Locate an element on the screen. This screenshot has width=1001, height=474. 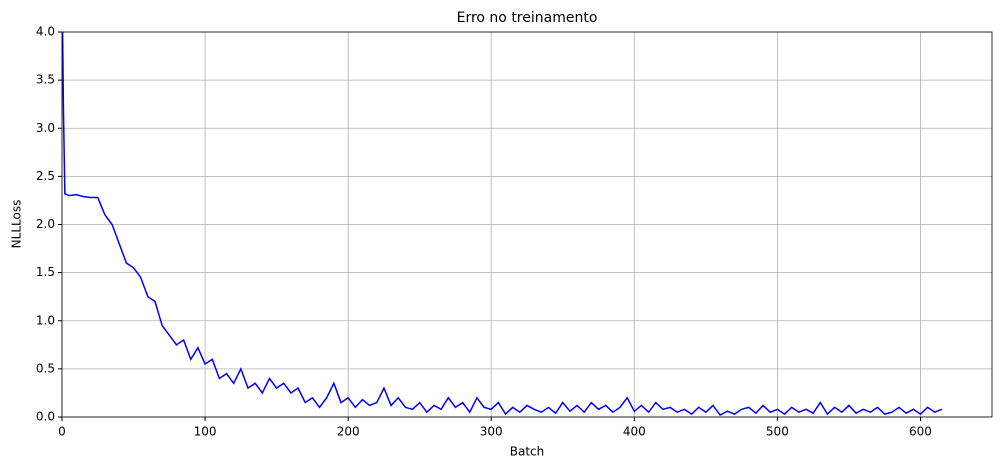
y-tick-label: 2.5 is located at coordinates (45, 176).